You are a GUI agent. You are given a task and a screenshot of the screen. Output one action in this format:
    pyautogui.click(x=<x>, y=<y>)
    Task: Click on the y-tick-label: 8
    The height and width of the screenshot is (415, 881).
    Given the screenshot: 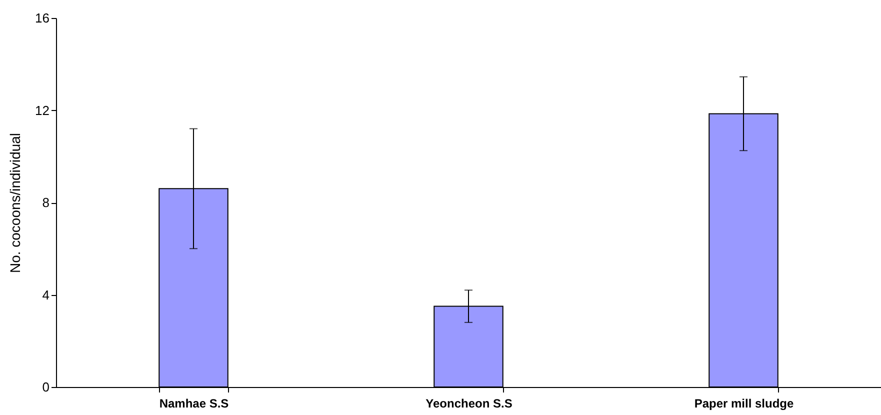 What is the action you would take?
    pyautogui.click(x=46, y=202)
    